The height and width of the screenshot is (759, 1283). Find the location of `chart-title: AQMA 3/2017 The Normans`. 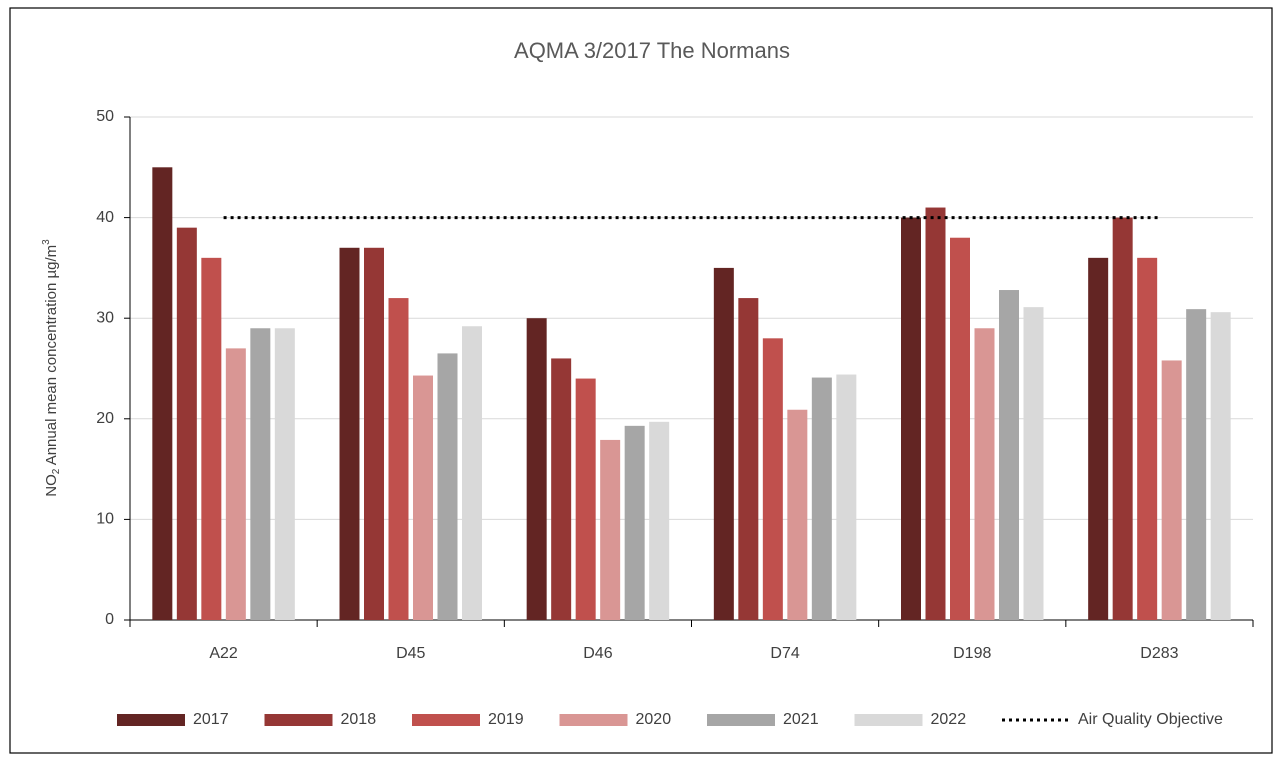

chart-title: AQMA 3/2017 The Normans is located at coordinates (652, 50).